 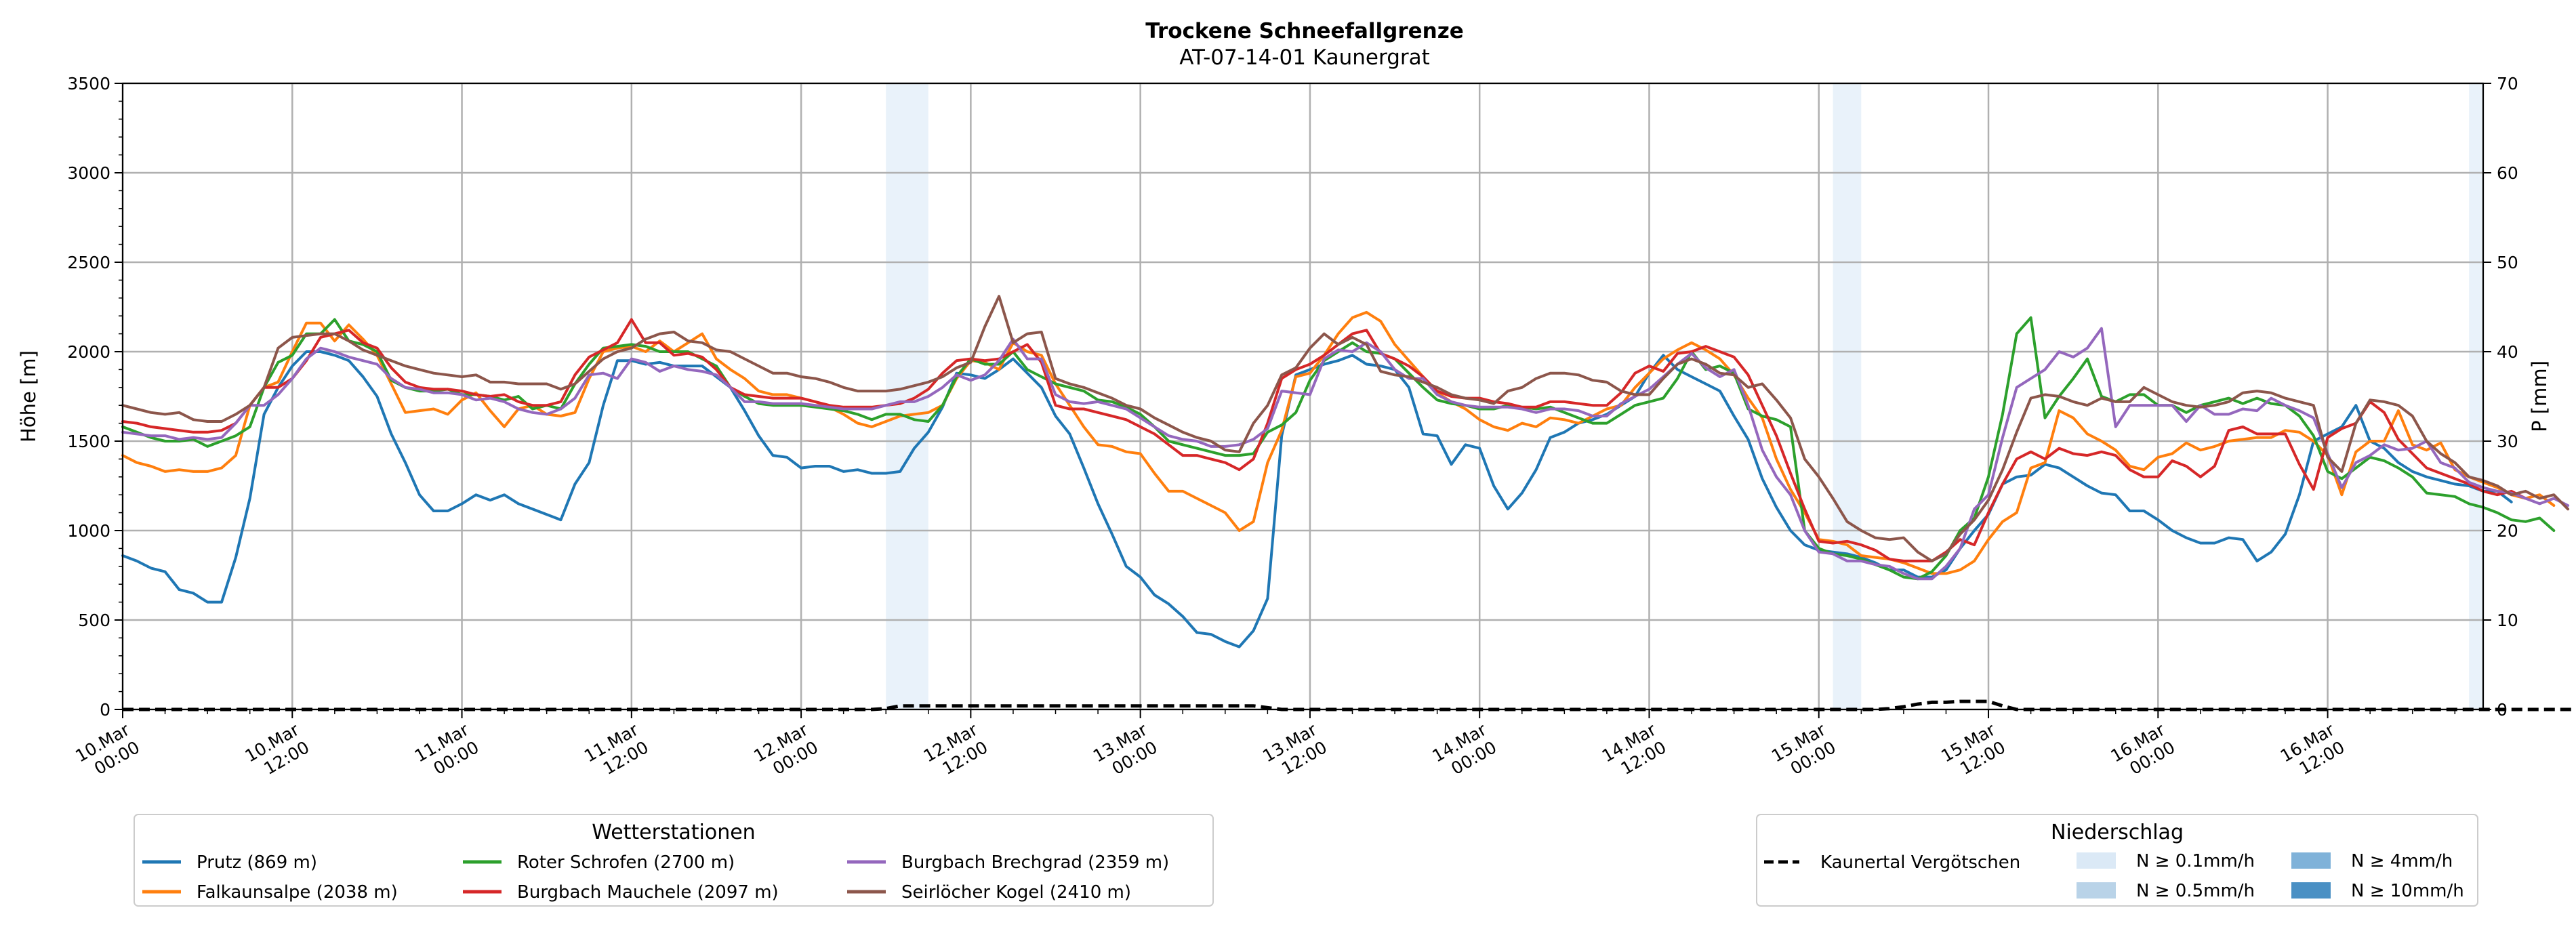 What do you see at coordinates (2507, 531) in the screenshot?
I see `y2-tick-label: 20` at bounding box center [2507, 531].